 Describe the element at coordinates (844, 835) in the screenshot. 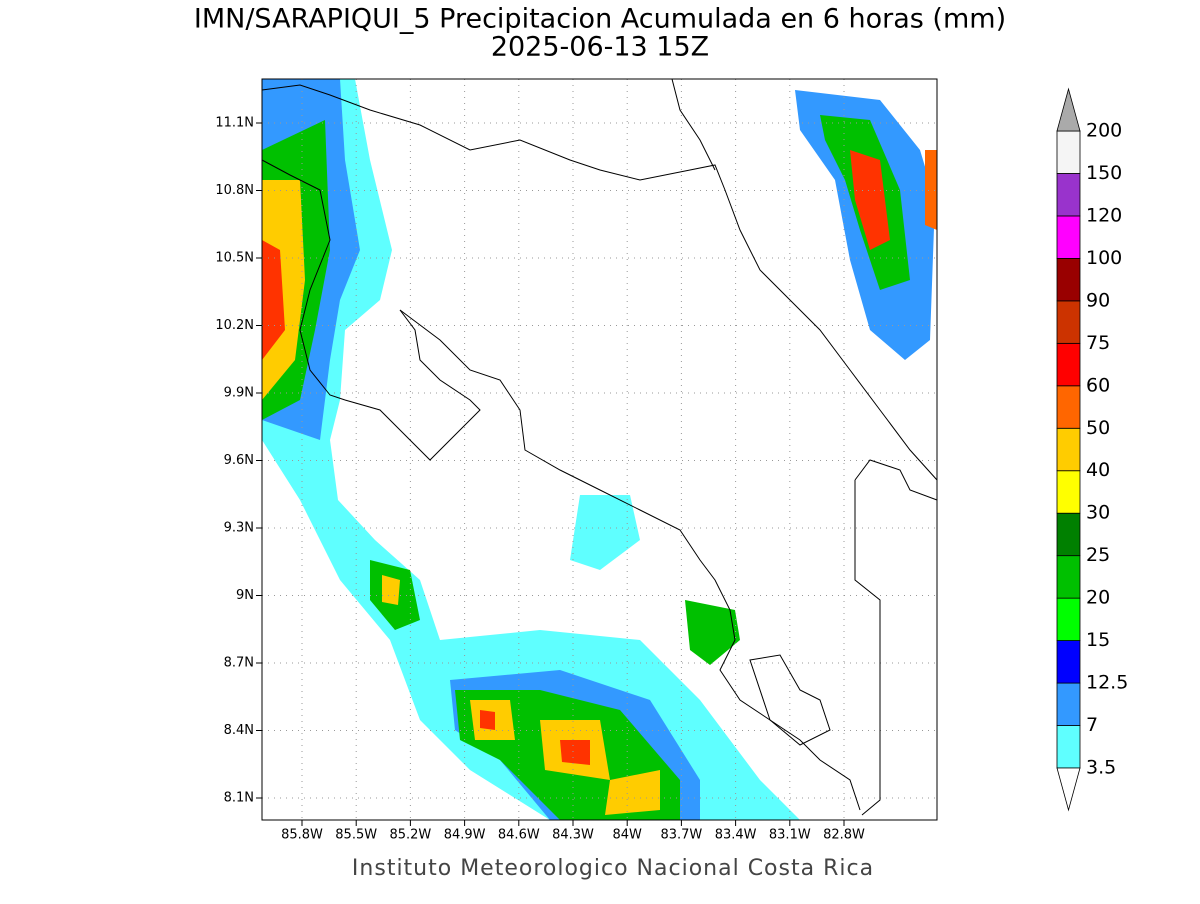

I see `lon-label: 82.8W` at that location.